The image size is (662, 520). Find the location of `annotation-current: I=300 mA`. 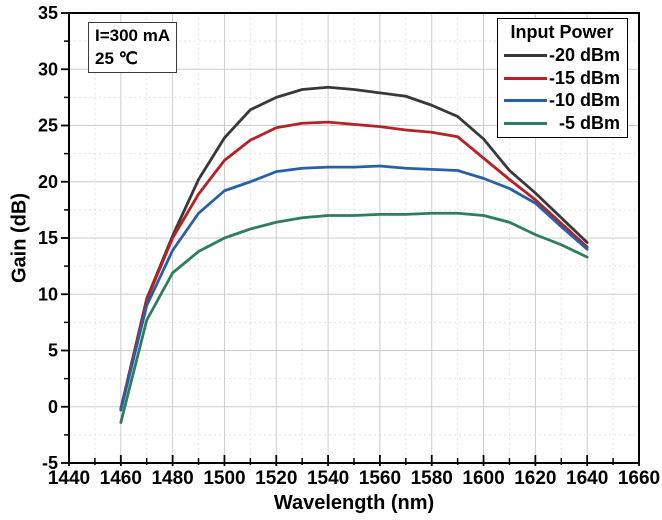

annotation-current: I=300 mA is located at coordinates (133, 36).